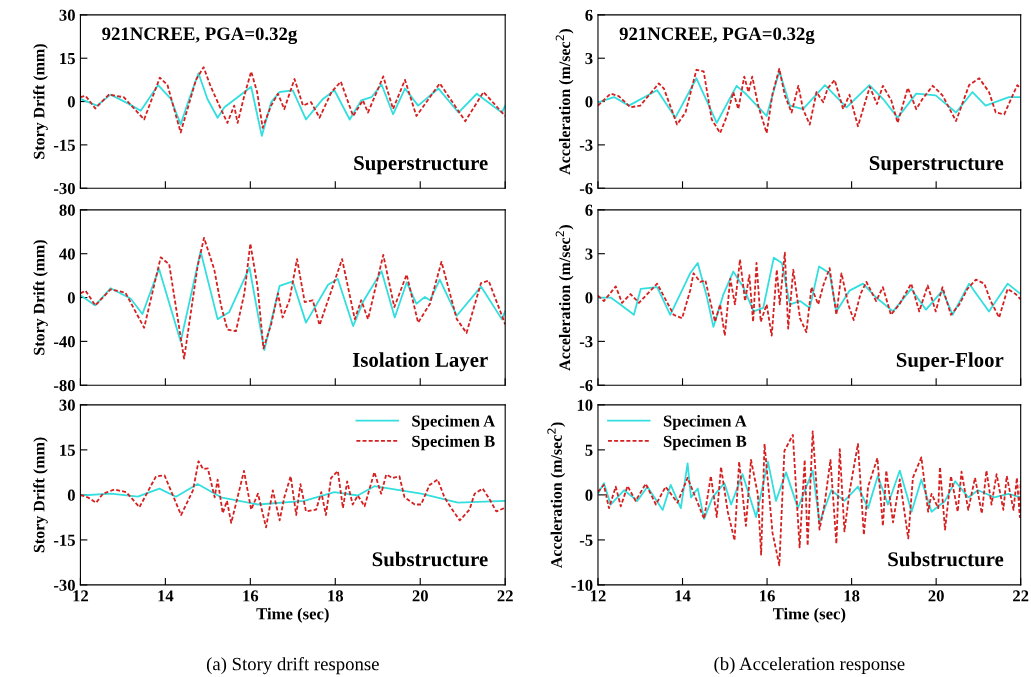 Image resolution: width=1031 pixels, height=677 pixels. I want to click on y-tick-label: 40, so click(67, 254).